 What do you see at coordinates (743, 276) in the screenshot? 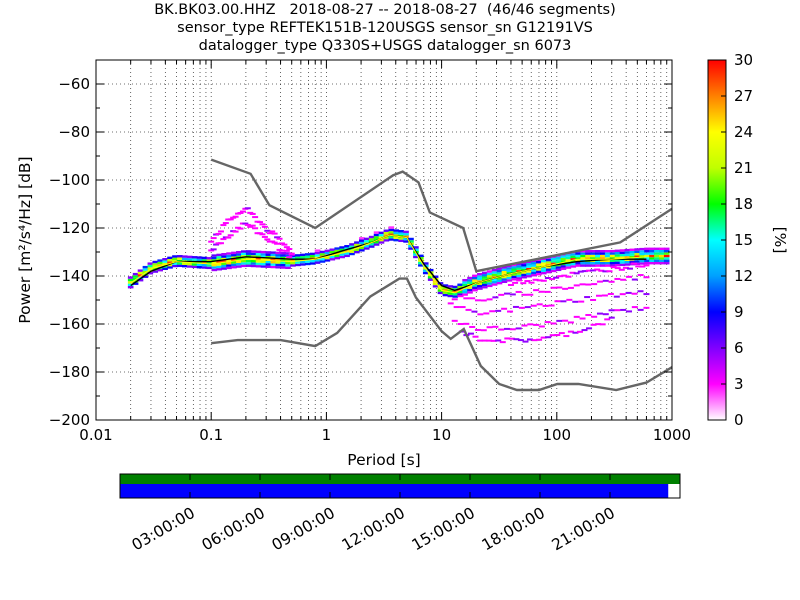
I see `colorbar-tick-label: 12` at bounding box center [743, 276].